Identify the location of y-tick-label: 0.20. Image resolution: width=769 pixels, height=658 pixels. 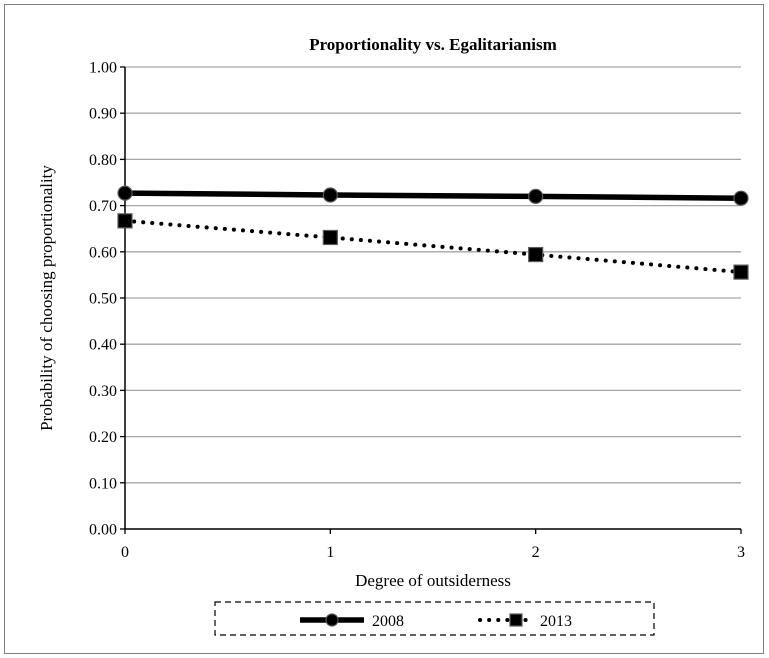
(103, 437).